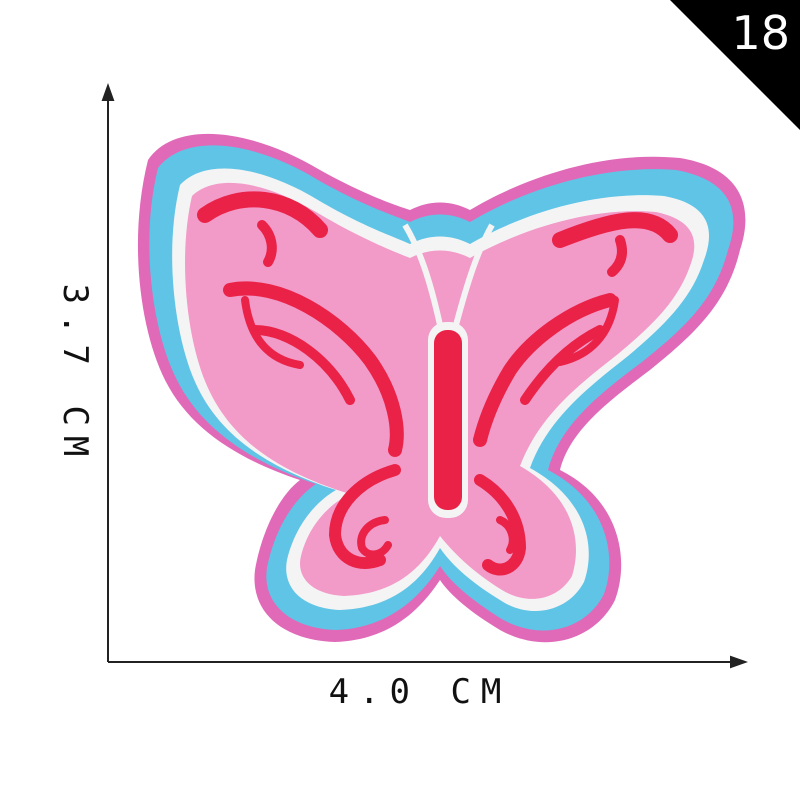  I want to click on antenna-right, so click(474, 274).